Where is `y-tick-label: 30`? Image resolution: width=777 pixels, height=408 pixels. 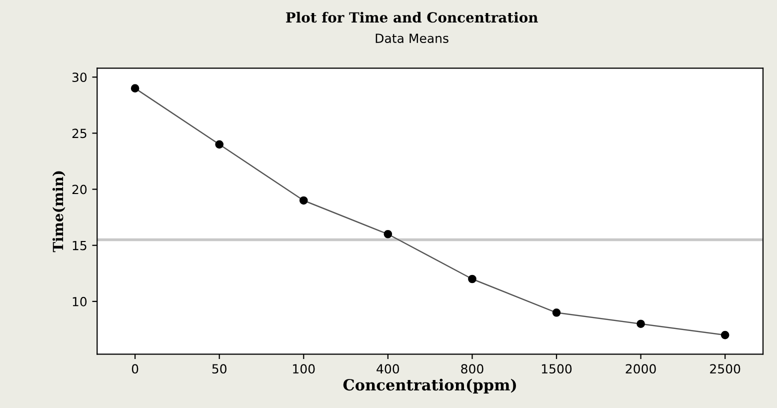
y-tick-label: 30 is located at coordinates (79, 77).